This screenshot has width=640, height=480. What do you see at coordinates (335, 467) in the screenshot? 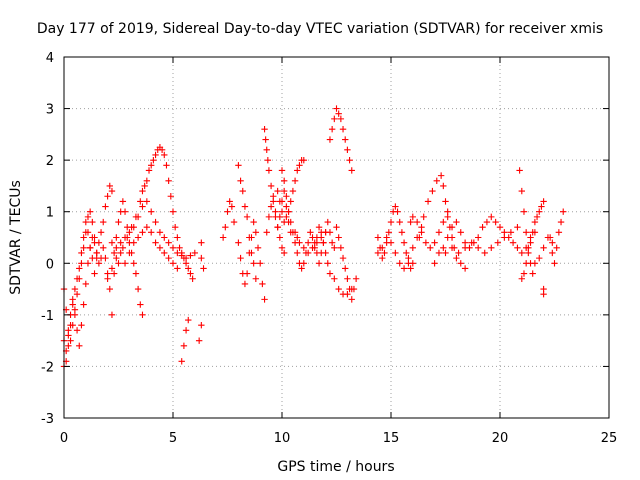
I see `x-axis-label: GPS time / hours` at bounding box center [335, 467].